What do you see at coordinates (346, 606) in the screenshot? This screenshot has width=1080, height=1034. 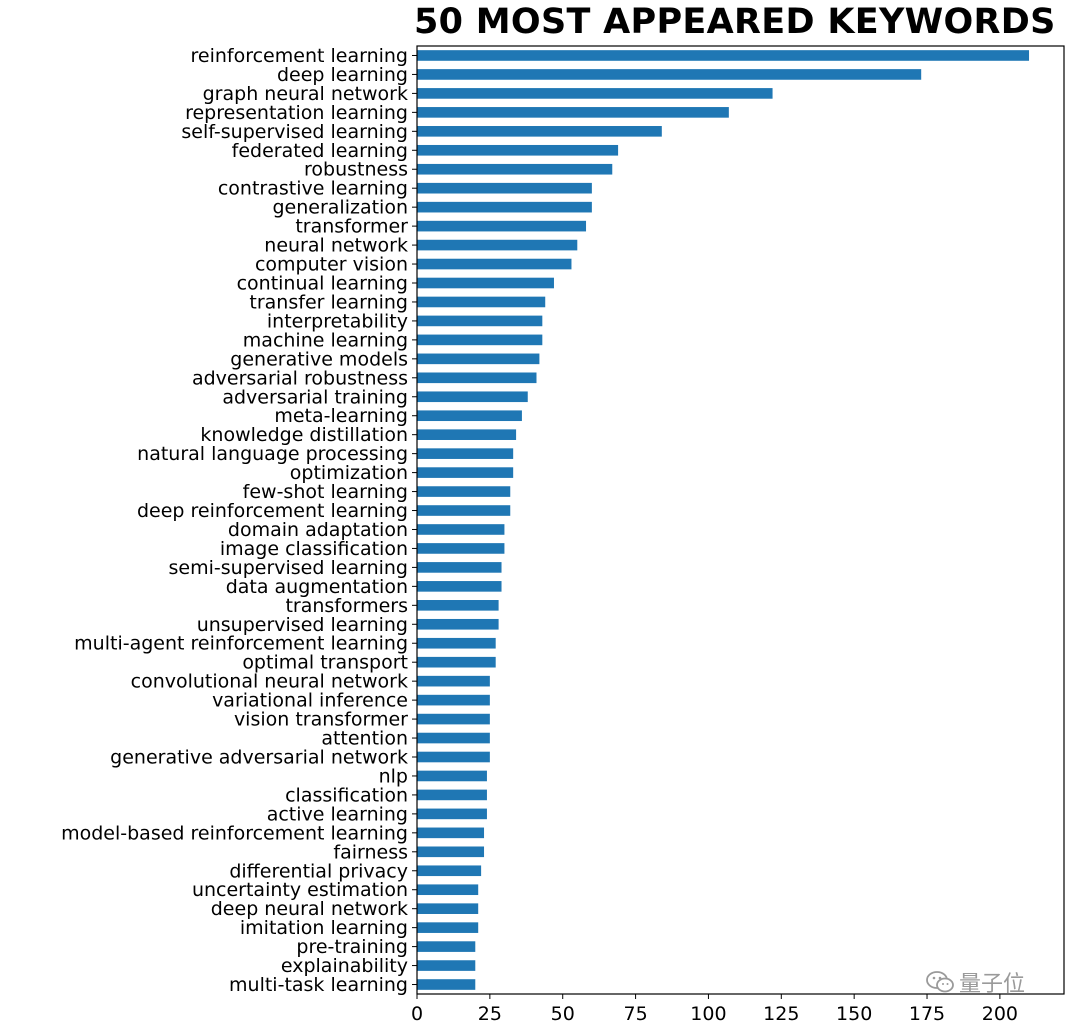 I see `y-tick-label: transformers` at bounding box center [346, 606].